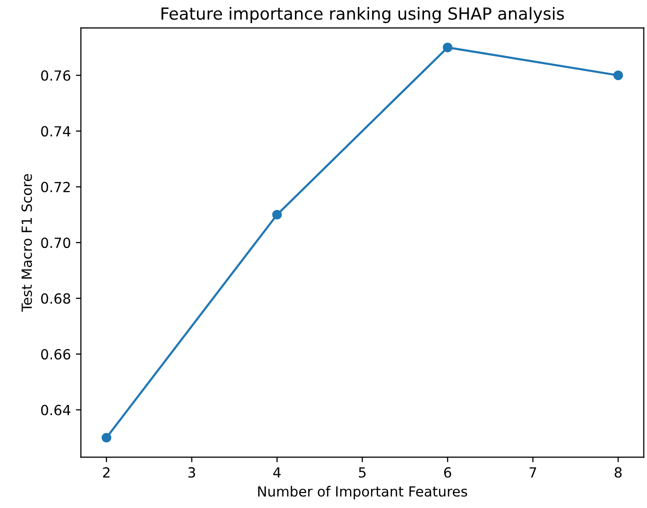 The width and height of the screenshot is (647, 508). I want to click on x-tick-label: 2, so click(106, 472).